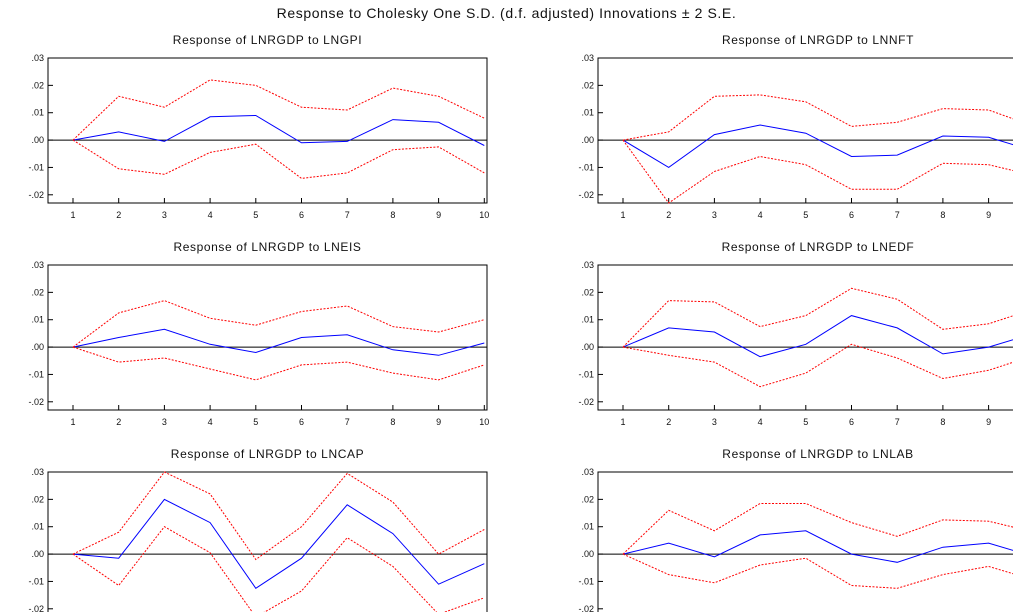  What do you see at coordinates (267, 40) in the screenshot?
I see `panel-title: Response of LNRGDP to LNGPI` at bounding box center [267, 40].